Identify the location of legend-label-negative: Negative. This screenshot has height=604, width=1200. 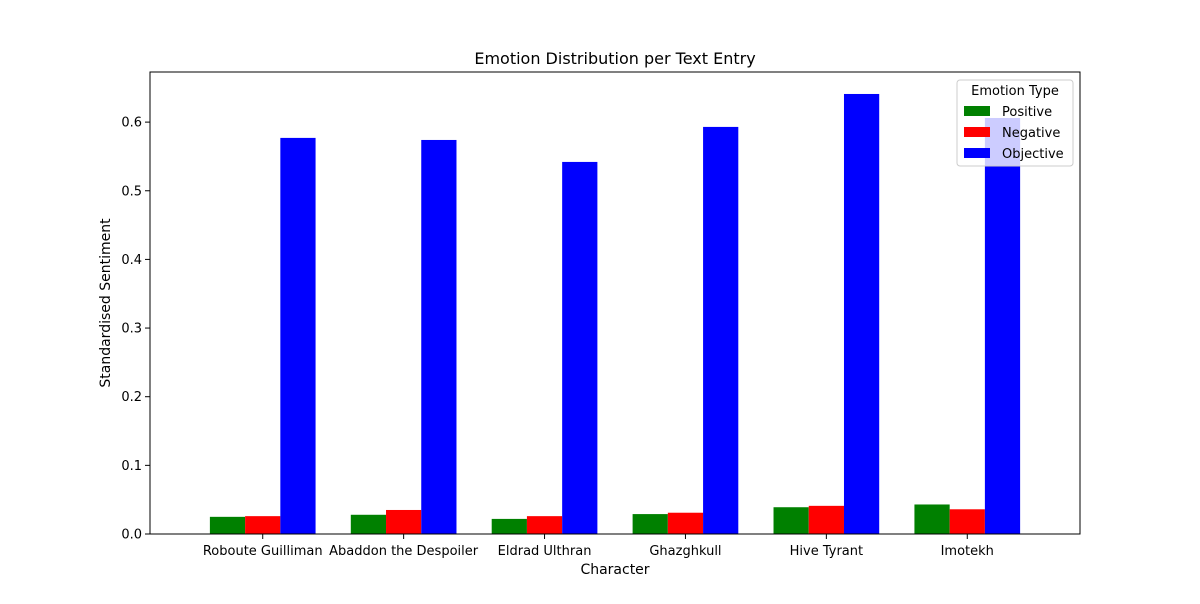
(1031, 133).